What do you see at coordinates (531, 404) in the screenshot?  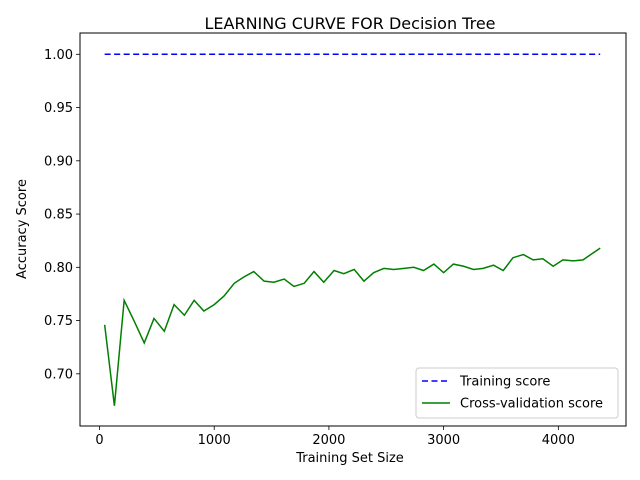 I see `legend-entry-1: Cross-validation score` at bounding box center [531, 404].